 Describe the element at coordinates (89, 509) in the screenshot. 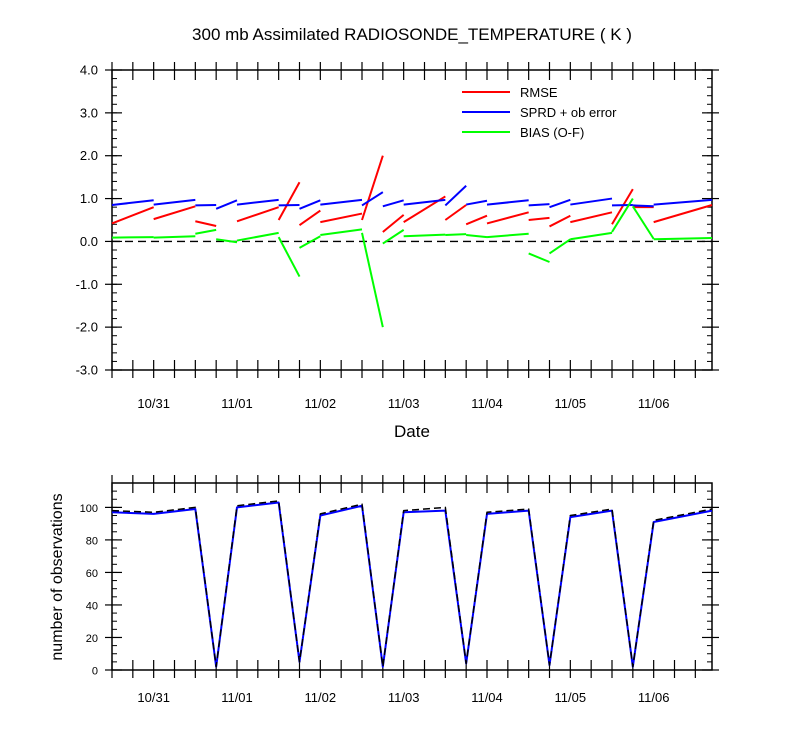

I see `bottom-y-tick-label: 100` at that location.